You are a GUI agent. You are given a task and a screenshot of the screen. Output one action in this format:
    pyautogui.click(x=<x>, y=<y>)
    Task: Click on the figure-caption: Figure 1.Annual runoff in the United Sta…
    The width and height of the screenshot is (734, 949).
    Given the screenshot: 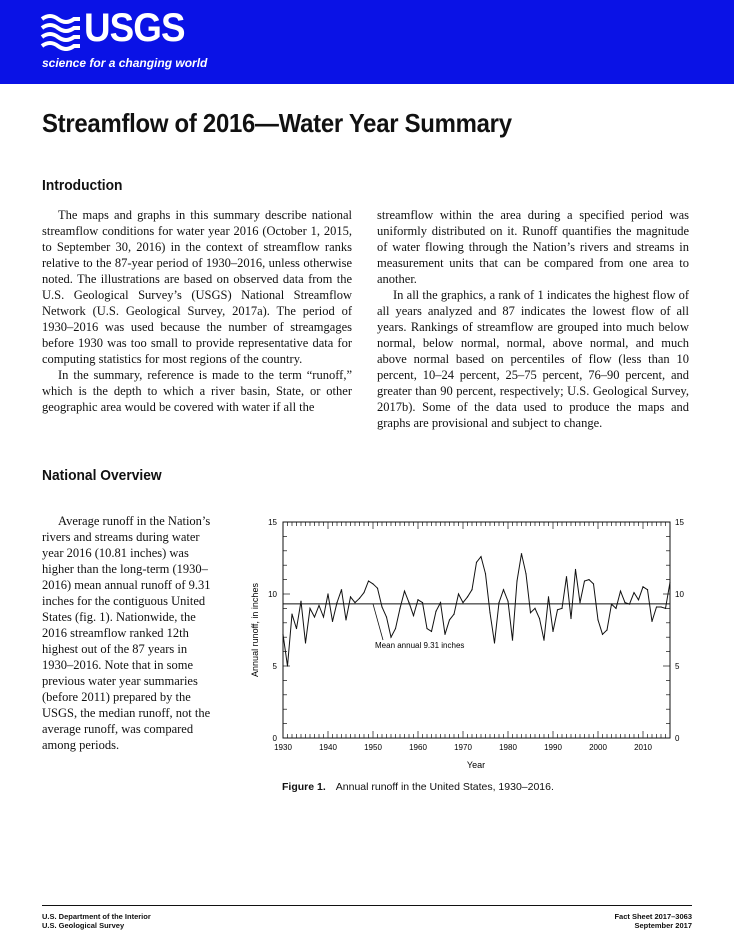 What is the action you would take?
    pyautogui.click(x=418, y=787)
    